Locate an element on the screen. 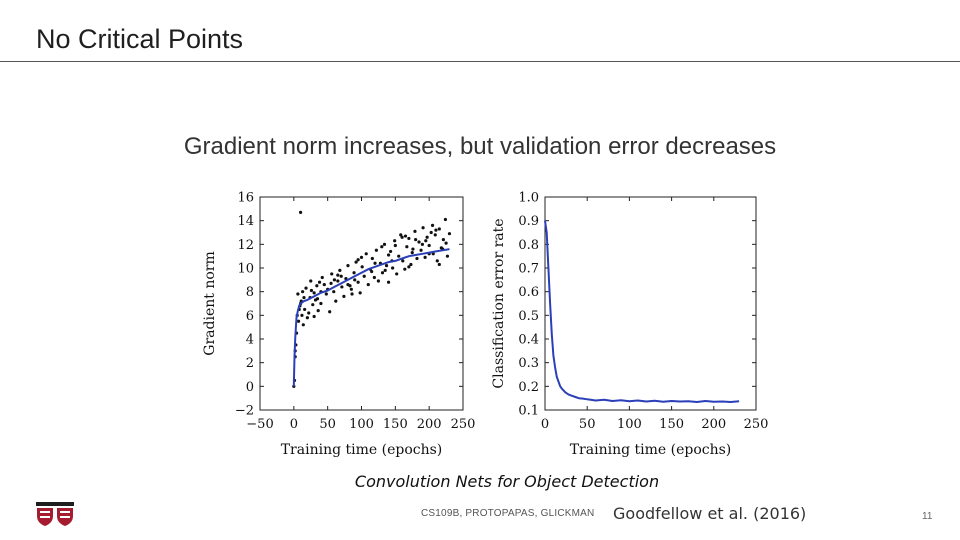 The image size is (960, 540). title-divider is located at coordinates (480, 61).